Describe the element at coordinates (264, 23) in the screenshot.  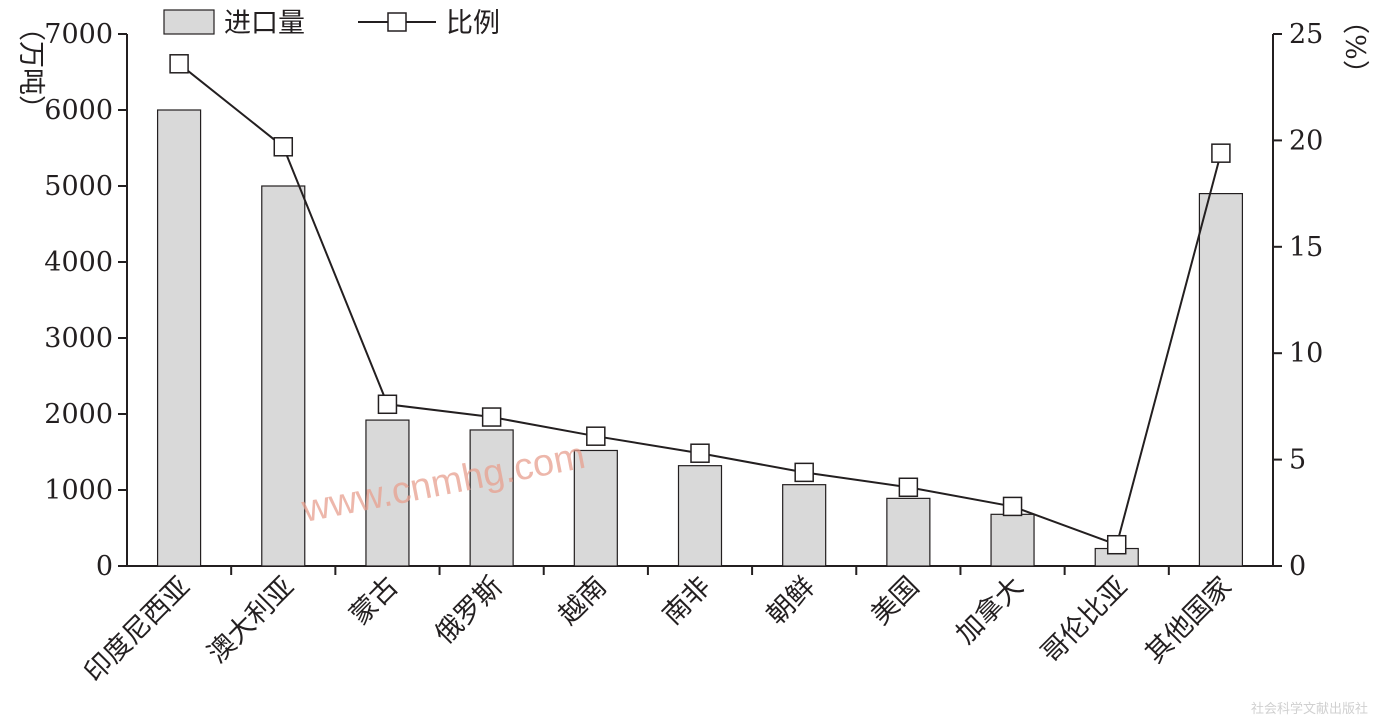
I see `legend-bar-label: 进口量` at that location.